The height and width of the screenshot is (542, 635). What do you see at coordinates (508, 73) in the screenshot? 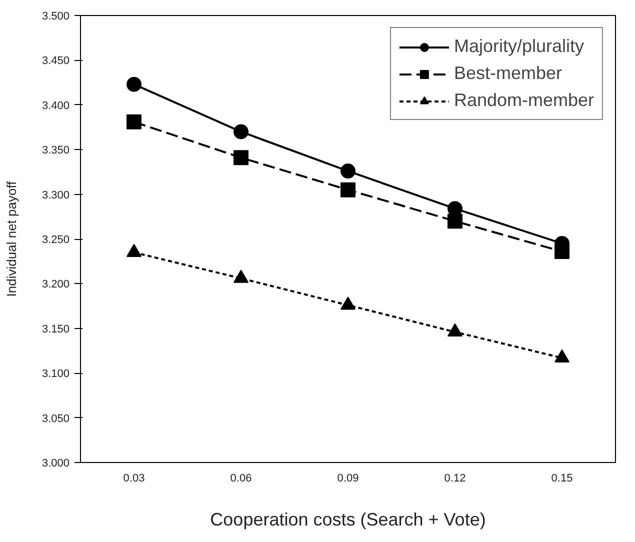
I see `legend-label: Best-member` at bounding box center [508, 73].